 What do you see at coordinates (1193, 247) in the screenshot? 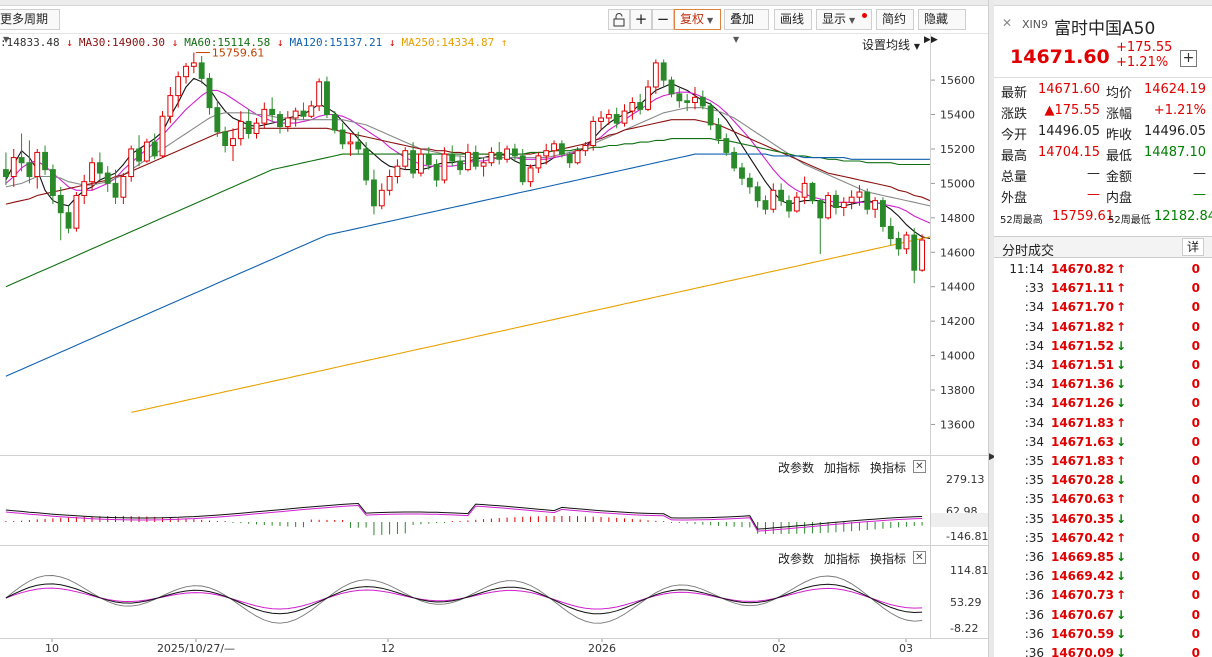
I see `ticks-detail-button: 详` at bounding box center [1193, 247].